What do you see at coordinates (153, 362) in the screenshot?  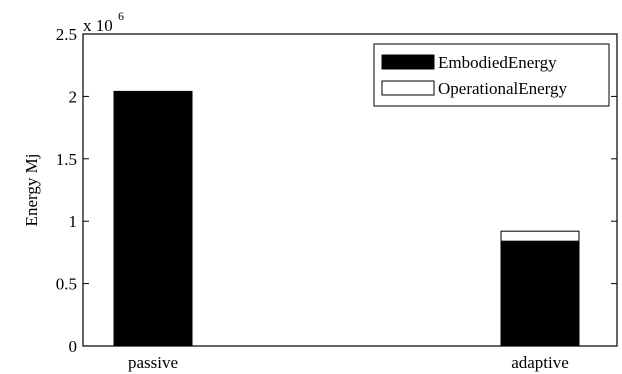 I see `x-tick-label-passive: passive` at bounding box center [153, 362].